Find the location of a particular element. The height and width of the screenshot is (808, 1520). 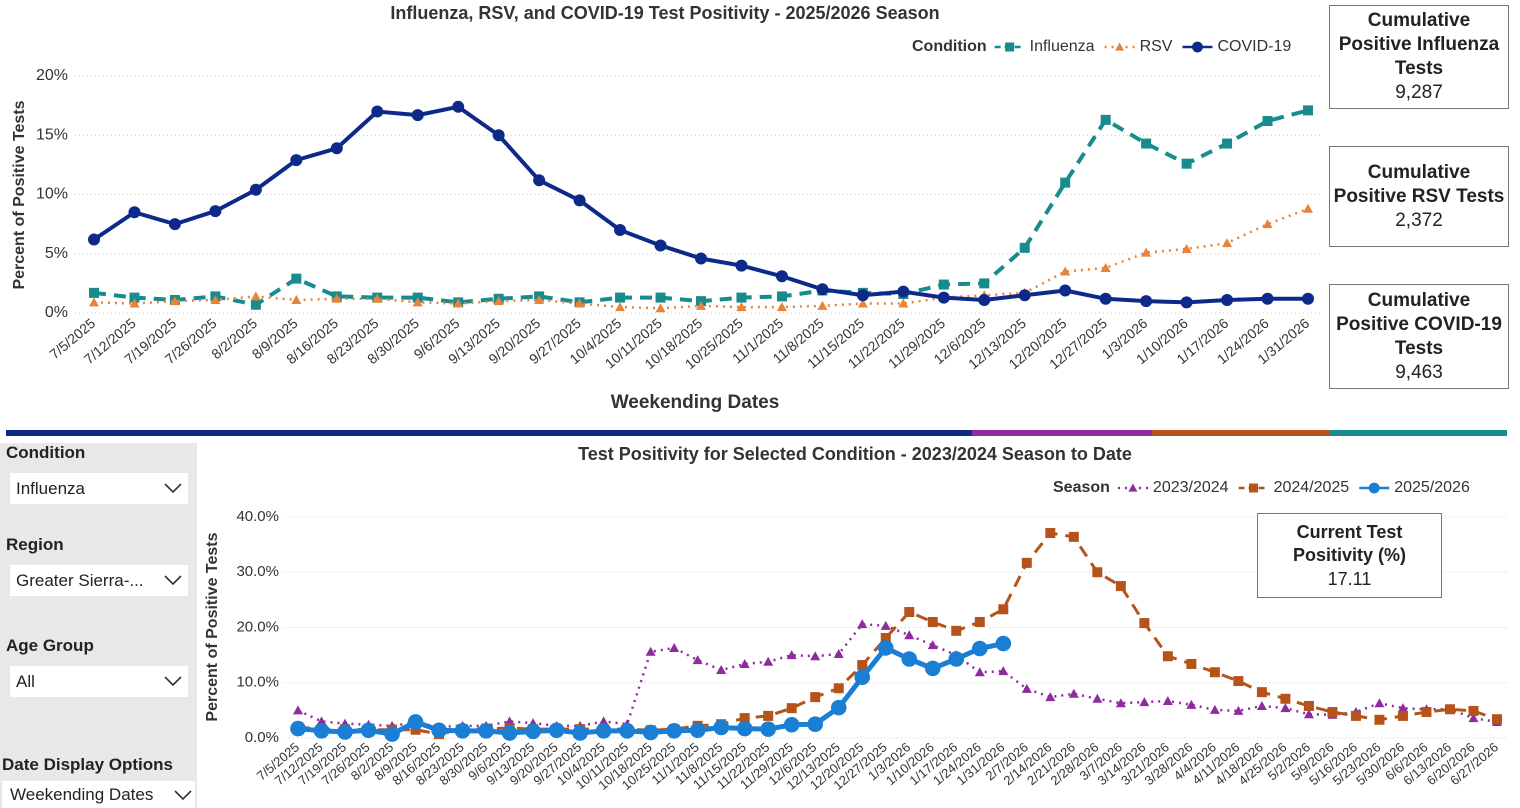

card-title: Cumulative Positive Influenza Tests is located at coordinates (1419, 44).